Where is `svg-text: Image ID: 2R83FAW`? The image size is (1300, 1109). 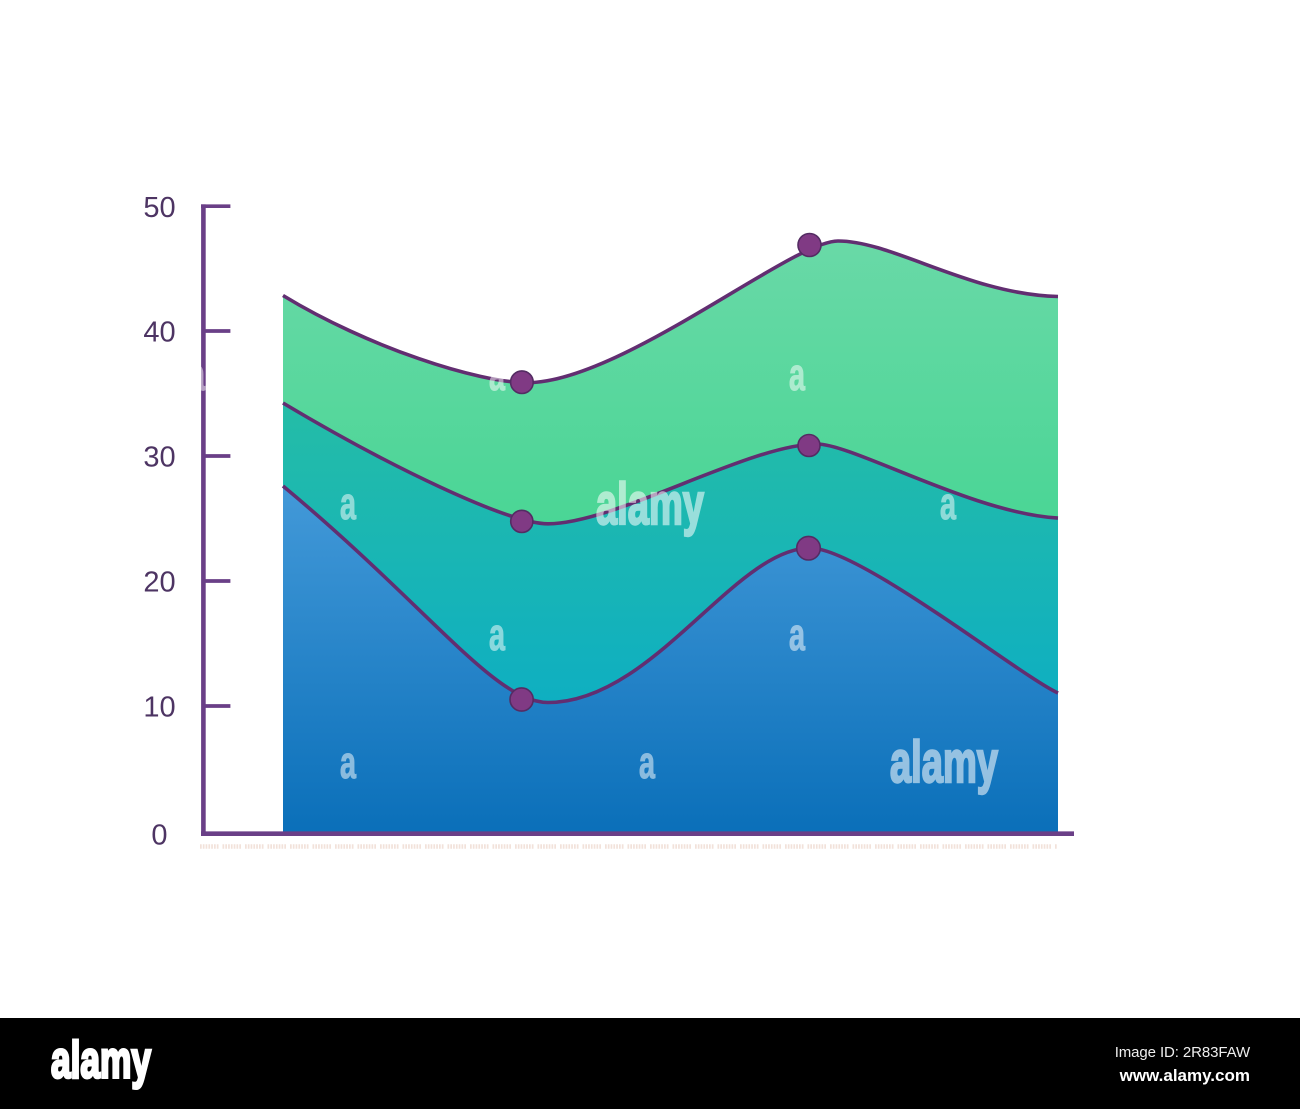
svg-text: Image ID: 2R83FAW is located at coordinates (1183, 1052).